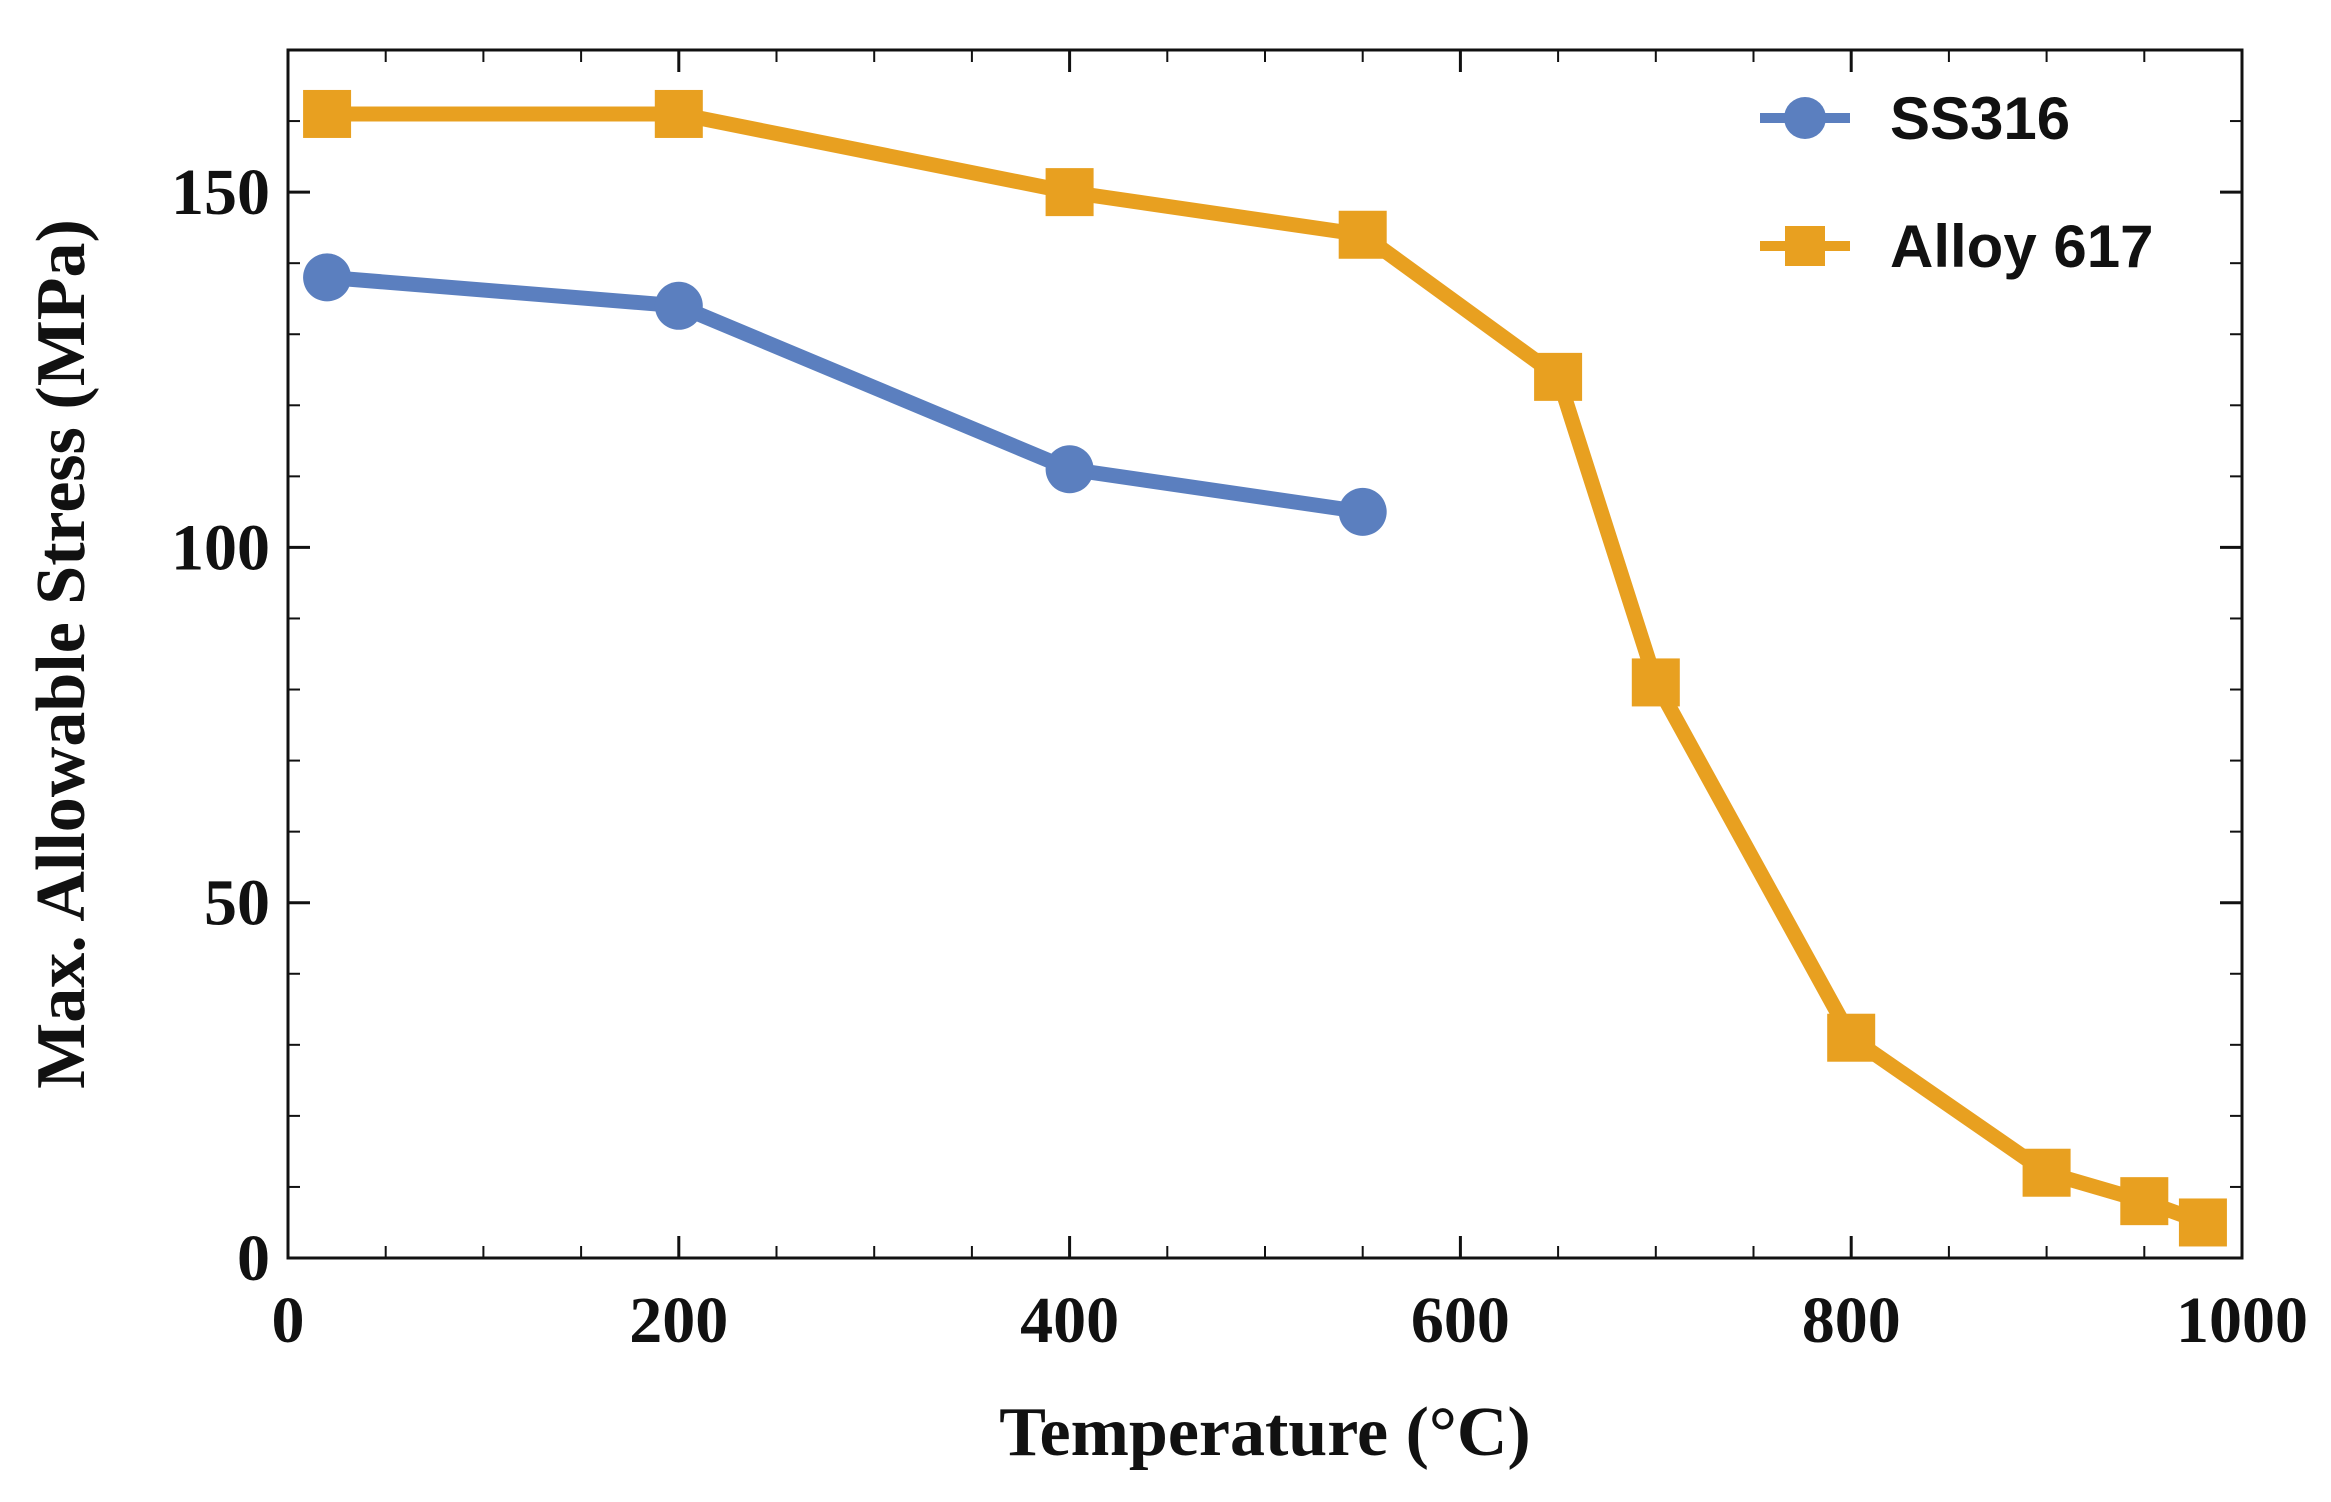 This screenshot has height=1502, width=2331. Describe the element at coordinates (678, 1320) in the screenshot. I see `x-tick-label: 200` at that location.